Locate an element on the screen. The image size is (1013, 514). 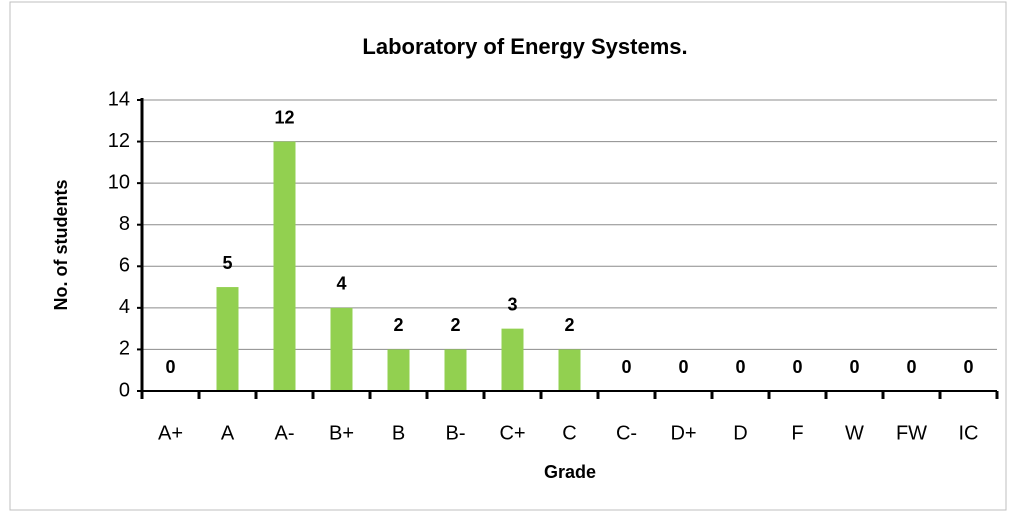
data-label: 4 is located at coordinates (341, 284).